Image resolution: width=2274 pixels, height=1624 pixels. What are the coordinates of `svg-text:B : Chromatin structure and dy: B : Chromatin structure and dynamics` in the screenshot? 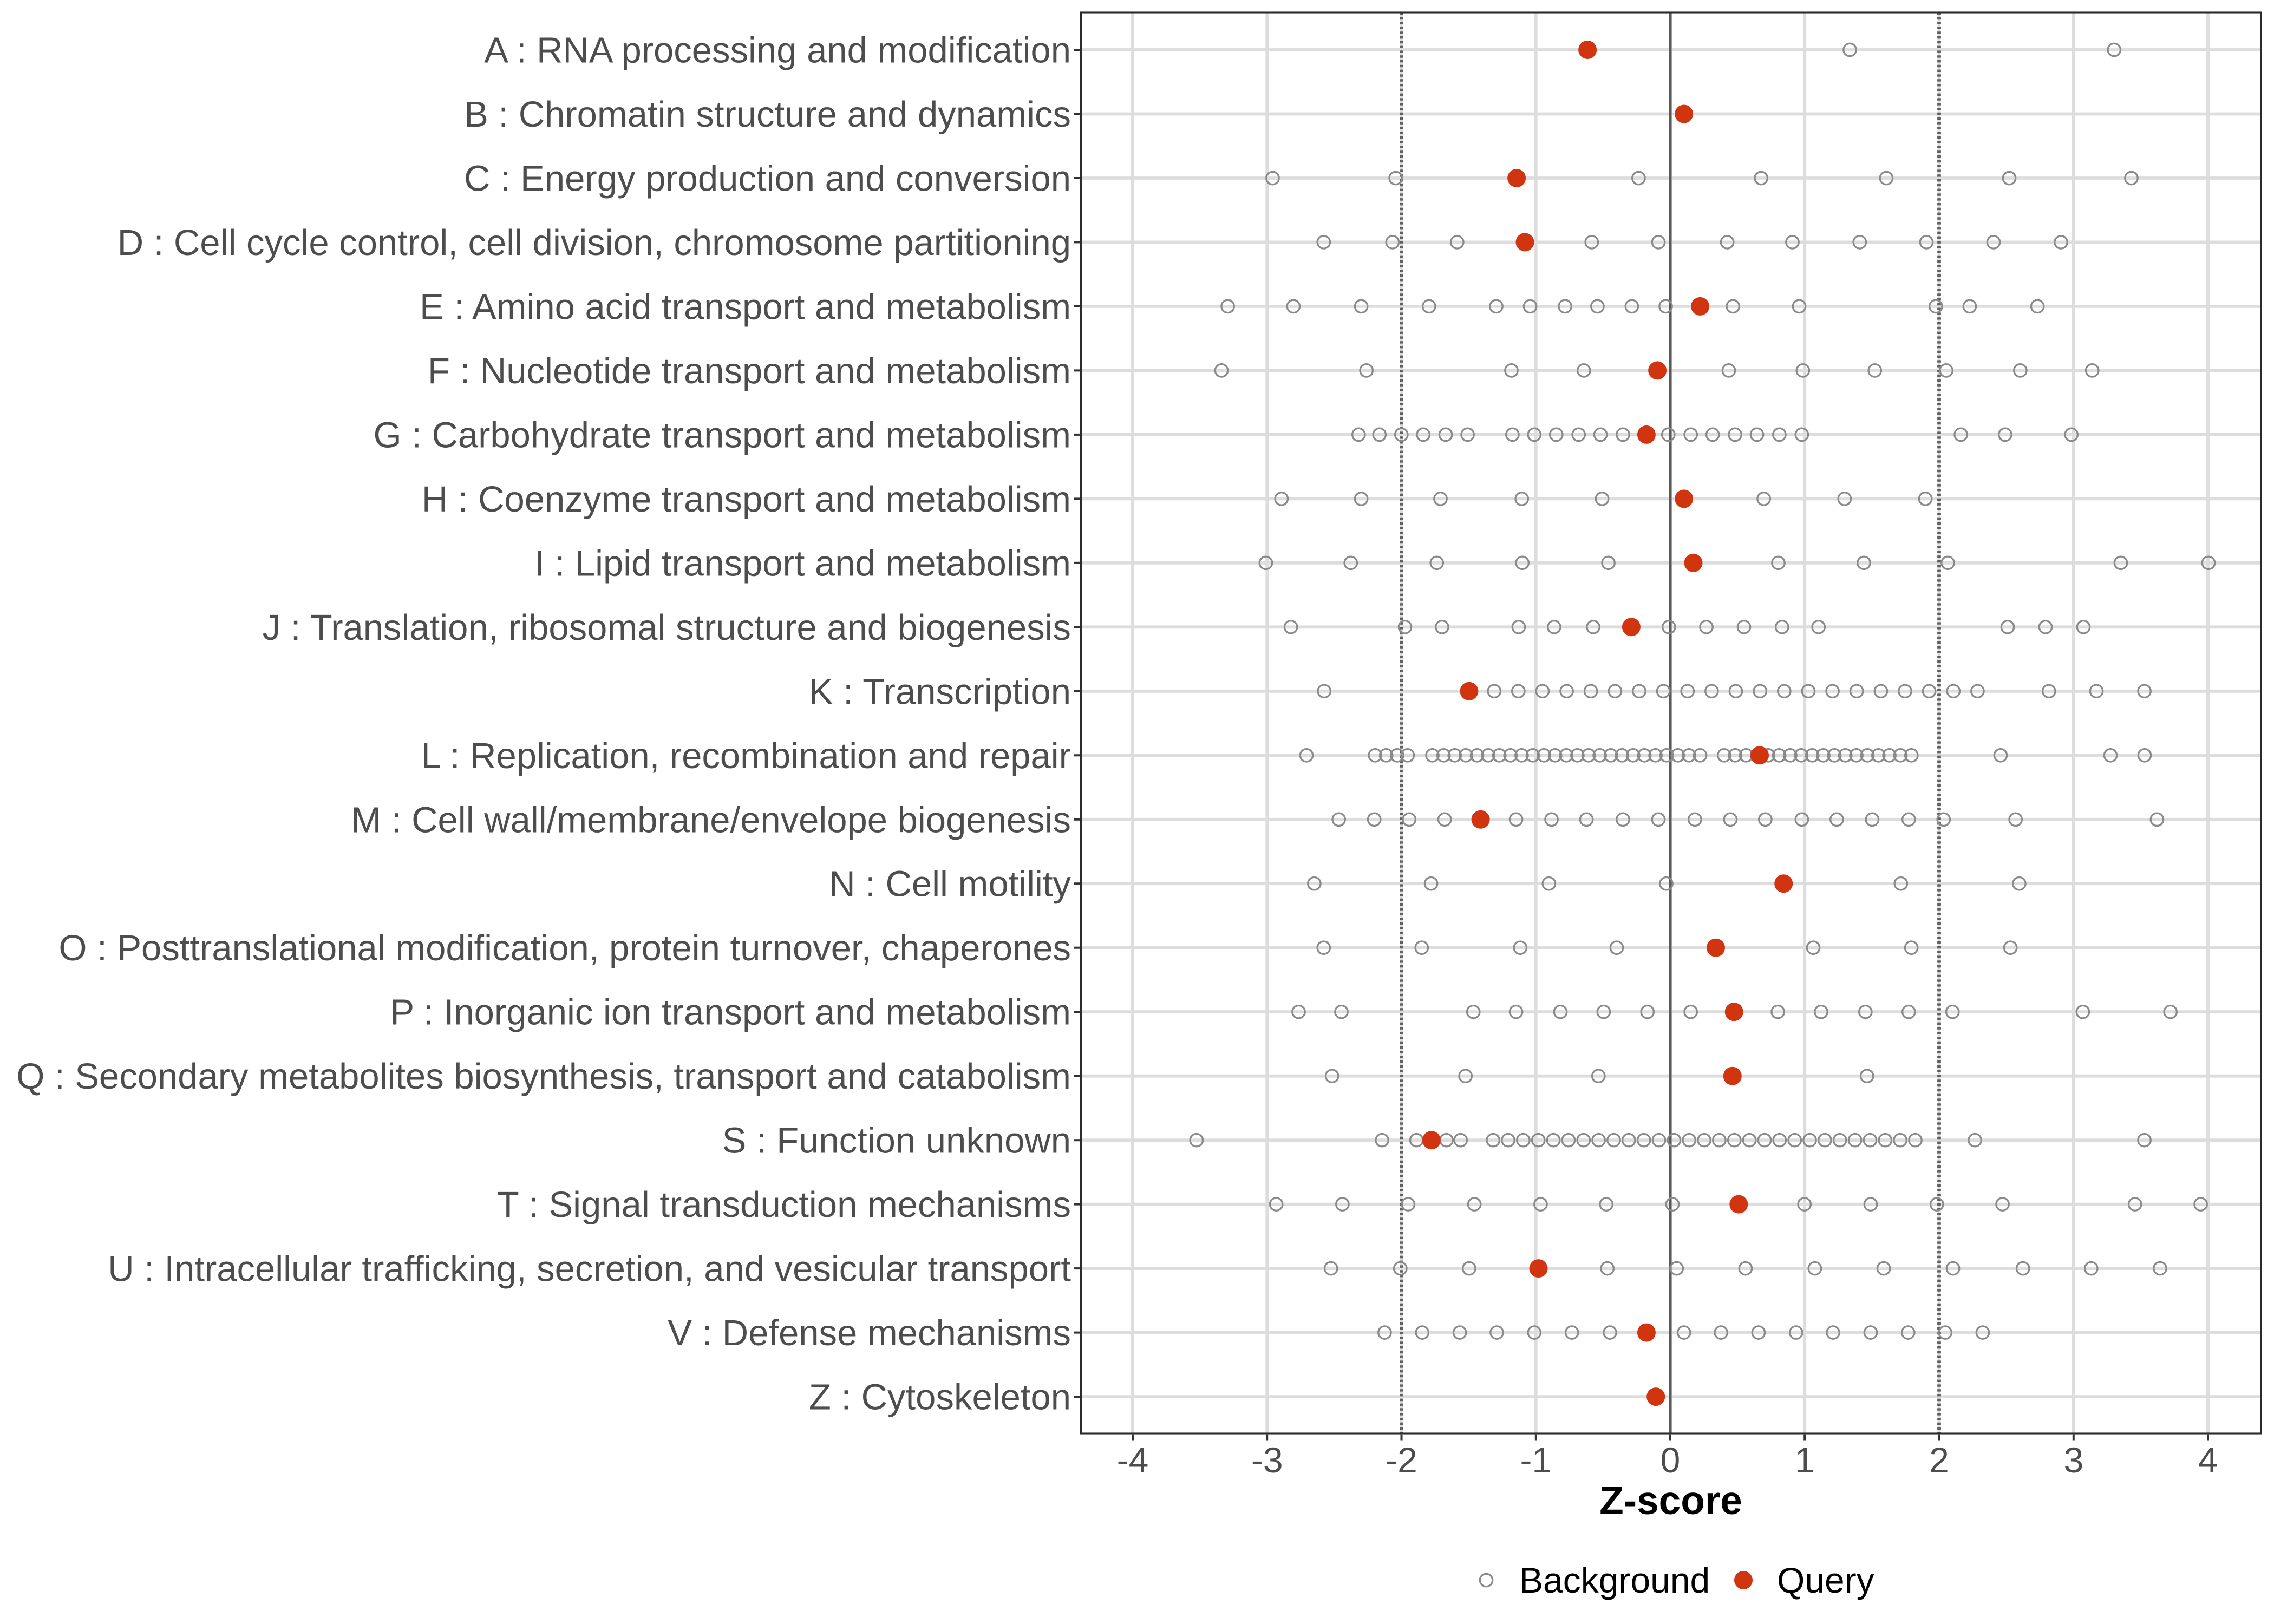 It's located at (768, 114).